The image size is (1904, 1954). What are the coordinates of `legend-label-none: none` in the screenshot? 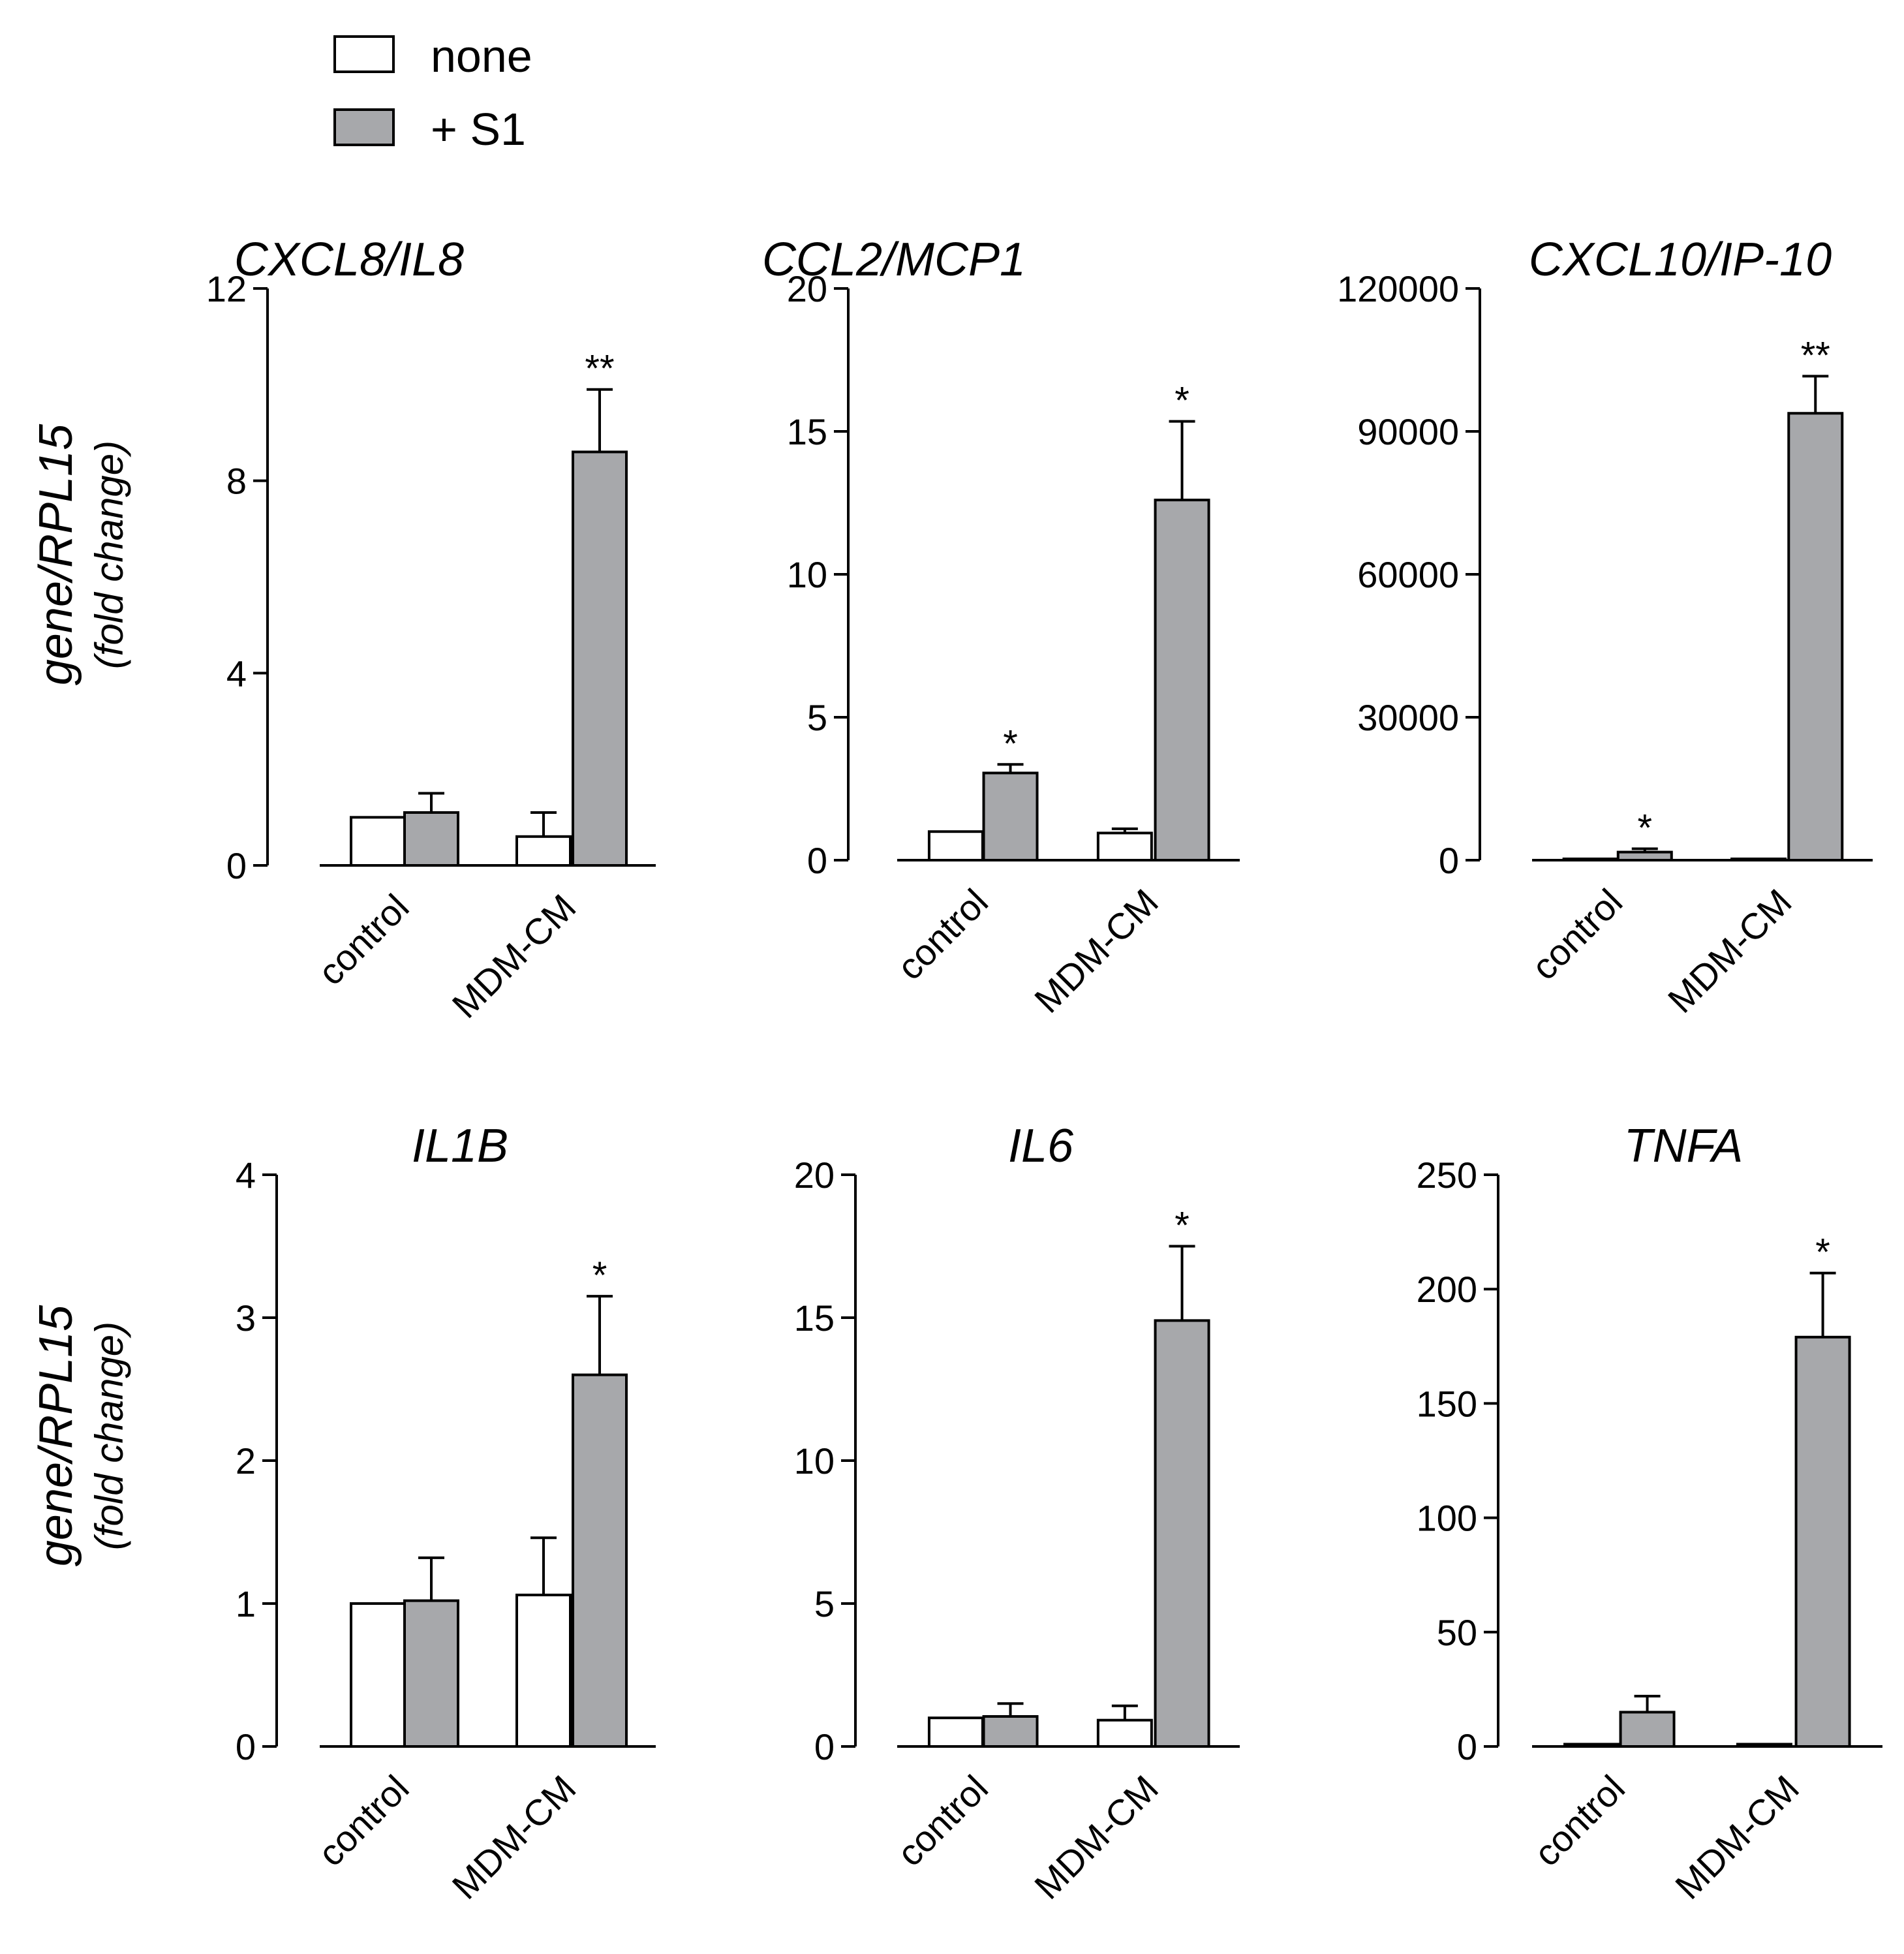 It's located at (482, 56).